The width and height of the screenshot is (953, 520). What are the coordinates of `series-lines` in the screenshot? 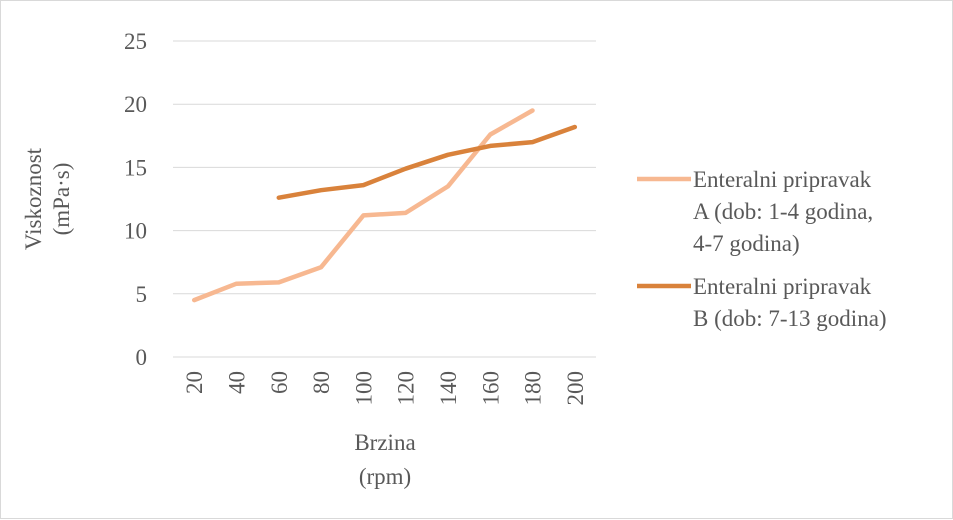 It's located at (384, 205).